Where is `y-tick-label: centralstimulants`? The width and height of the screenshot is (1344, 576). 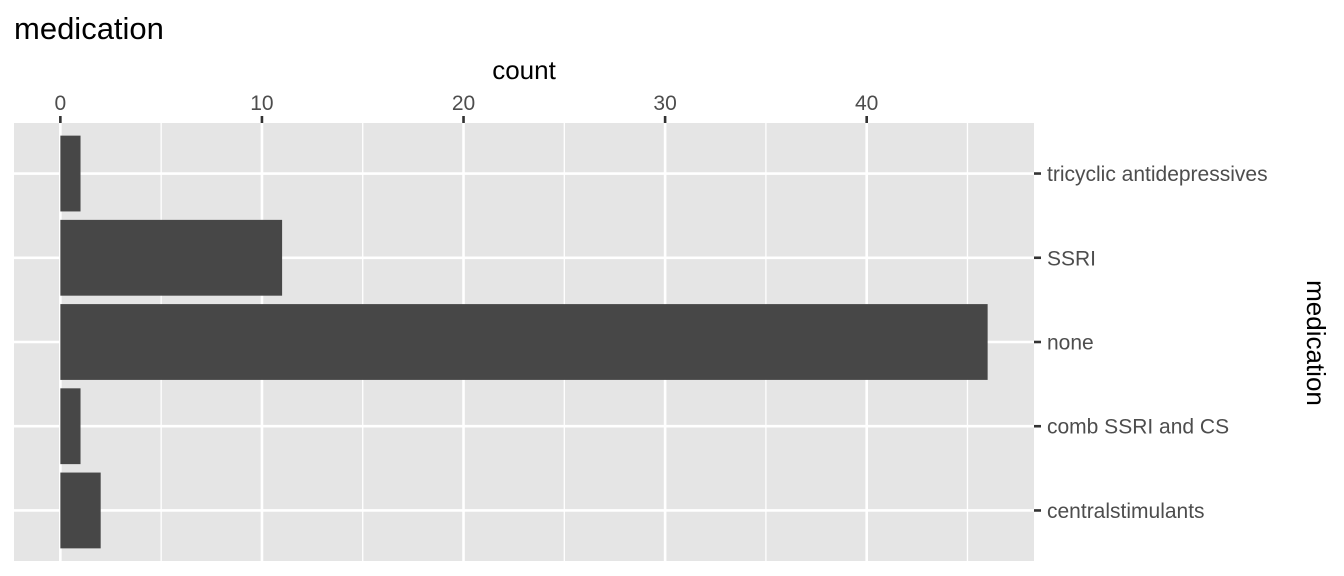 y-tick-label: centralstimulants is located at coordinates (1126, 511).